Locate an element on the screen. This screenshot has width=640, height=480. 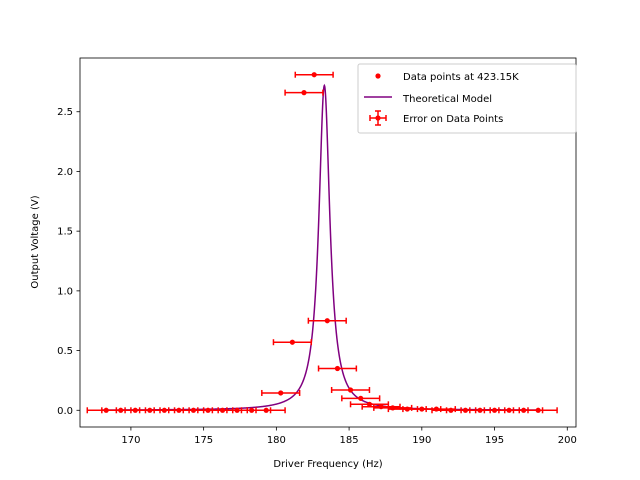
y-tick-label: 0.5 is located at coordinates (65, 351).